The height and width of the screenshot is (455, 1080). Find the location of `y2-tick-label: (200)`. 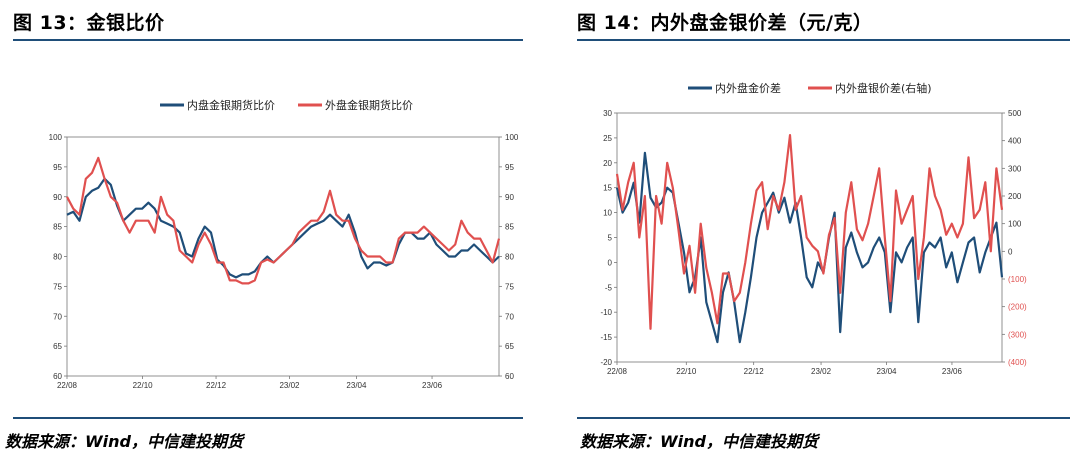

y2-tick-label: (200) is located at coordinates (1017, 307).